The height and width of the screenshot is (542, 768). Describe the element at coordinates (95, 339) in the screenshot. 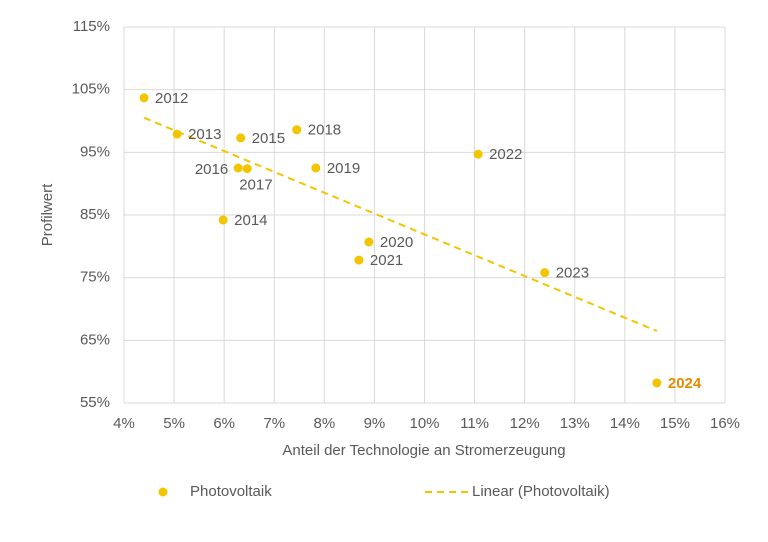

I see `y-tick-label: 65%` at that location.